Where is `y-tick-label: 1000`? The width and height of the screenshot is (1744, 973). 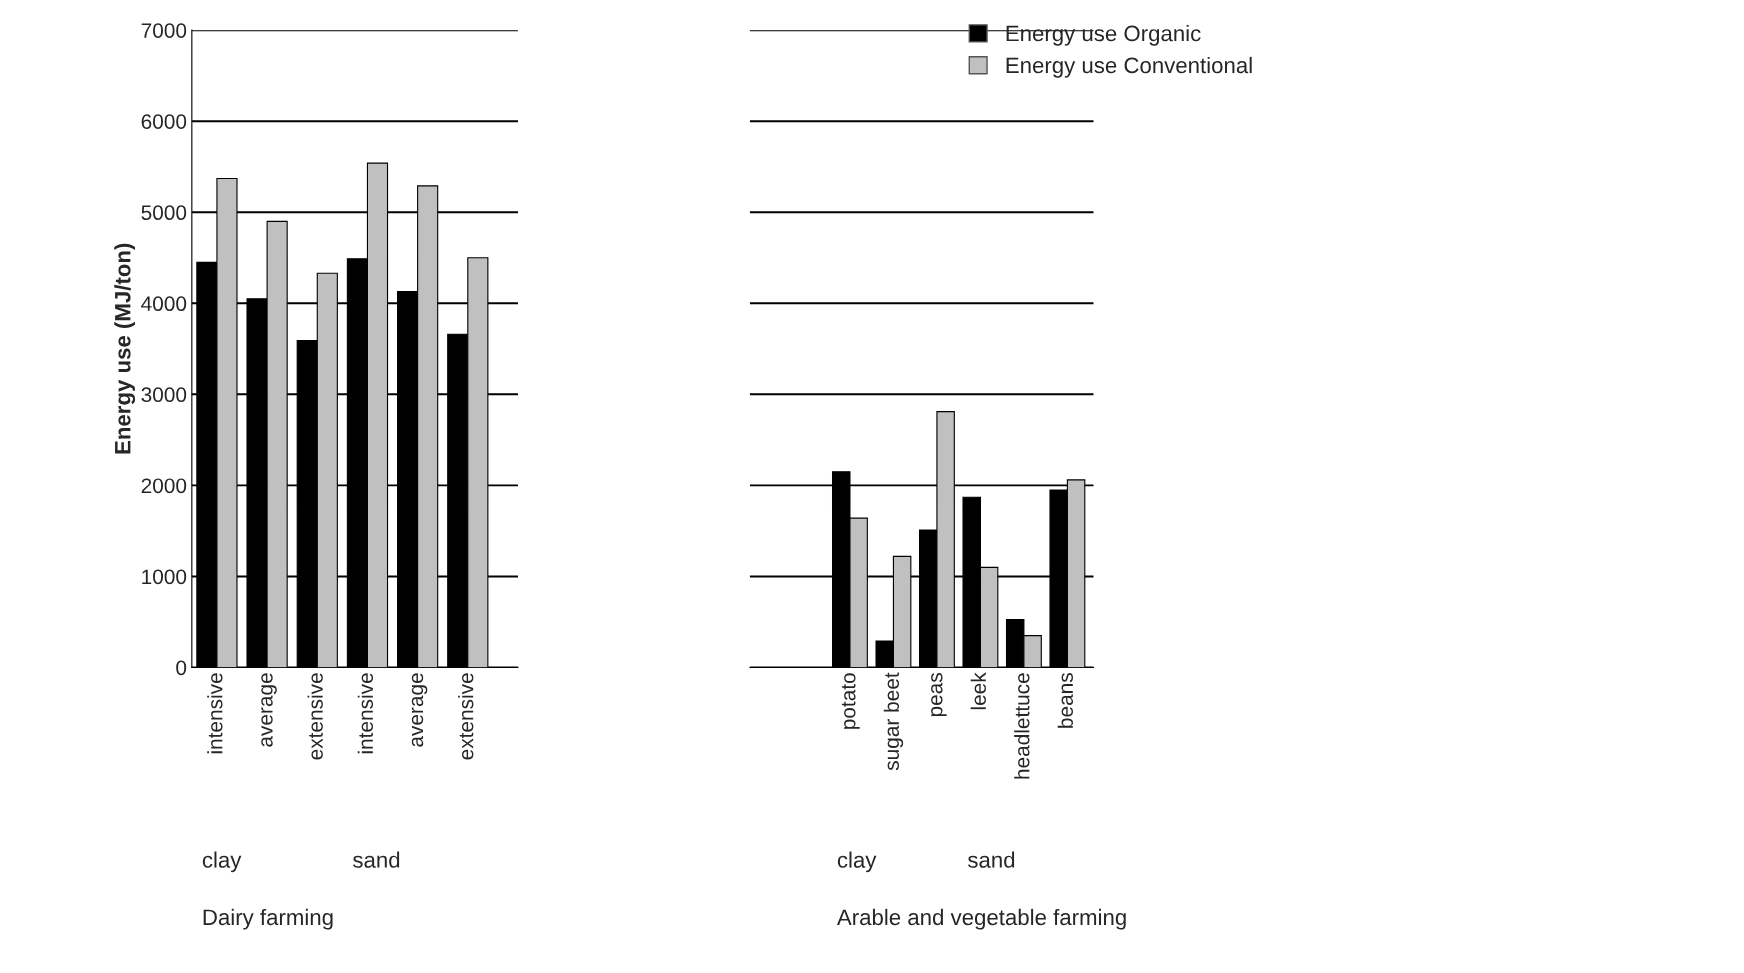
y-tick-label: 1000 is located at coordinates (164, 577).